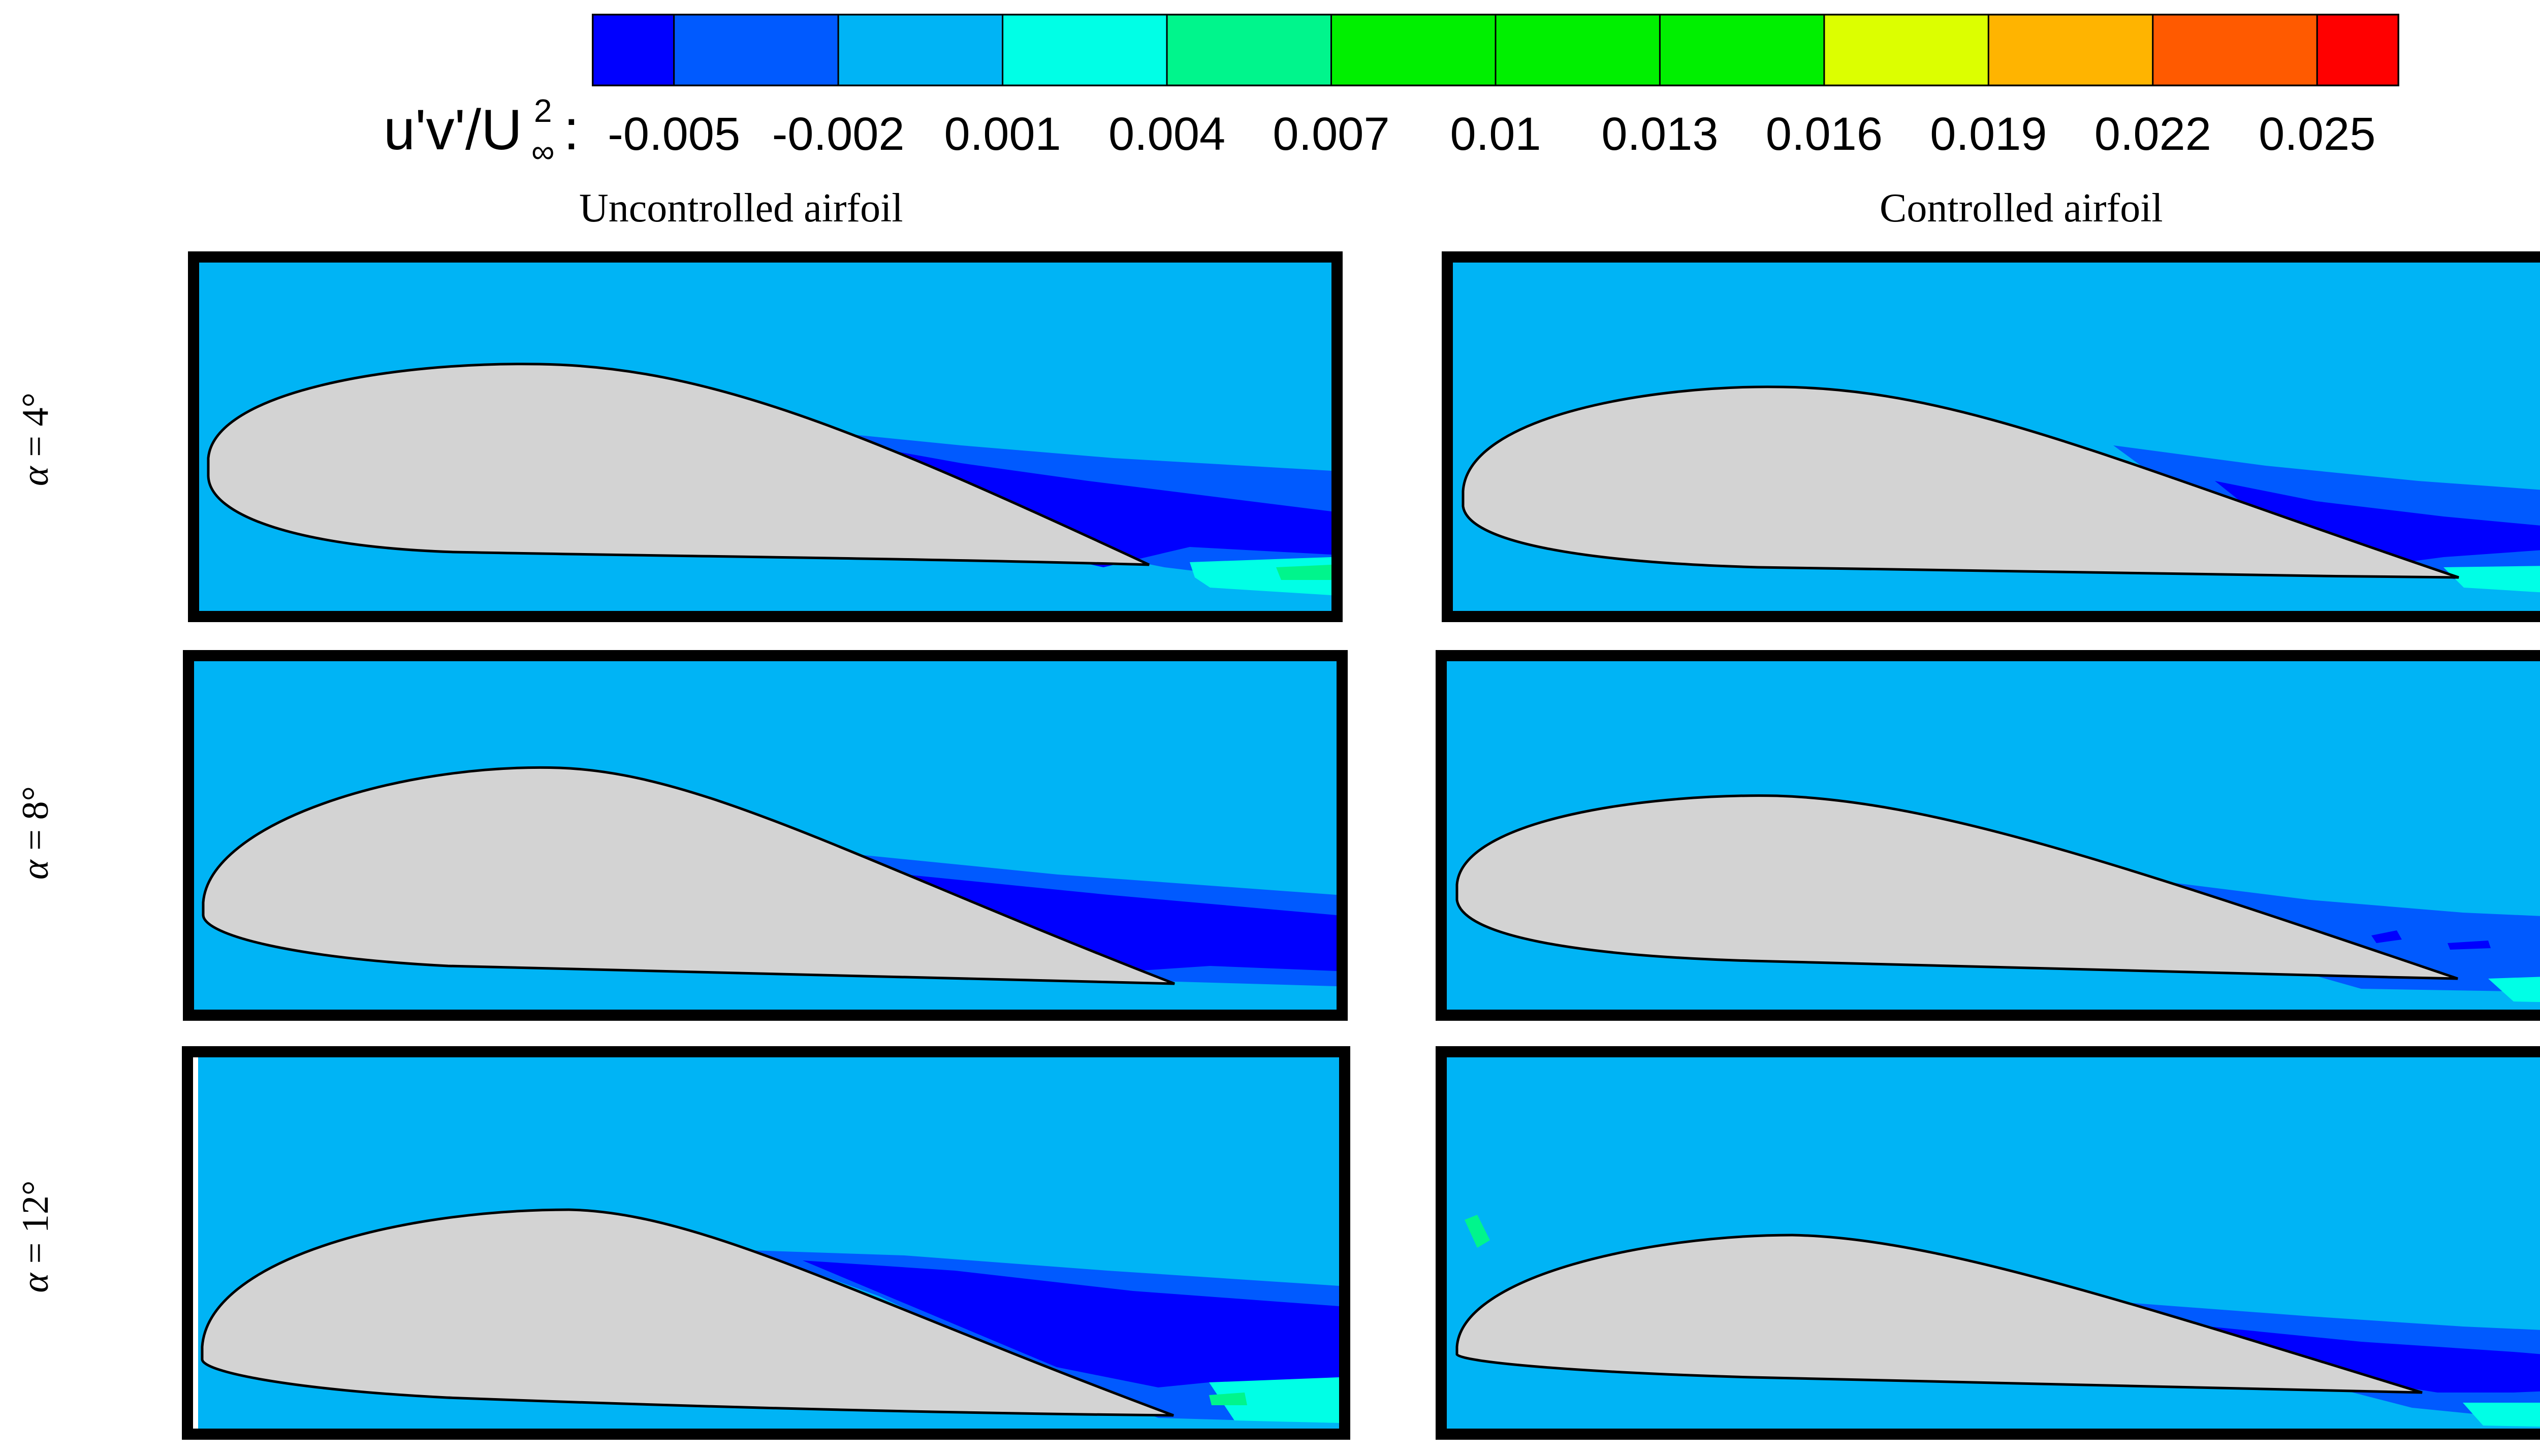 The height and width of the screenshot is (1456, 2540). What do you see at coordinates (674, 134) in the screenshot?
I see `colorbar-tick-label: -0.005` at bounding box center [674, 134].